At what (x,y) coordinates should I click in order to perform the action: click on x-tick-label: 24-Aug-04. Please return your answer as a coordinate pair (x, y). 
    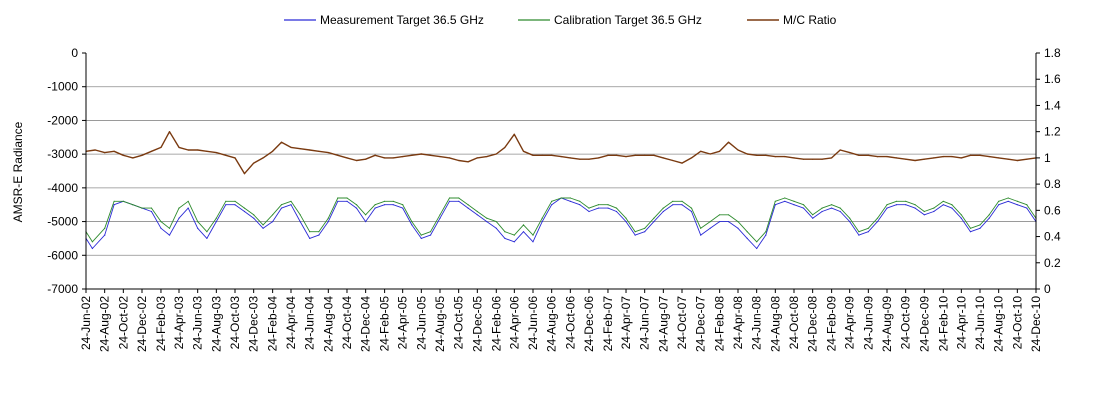
    Looking at the image, I should click on (328, 324).